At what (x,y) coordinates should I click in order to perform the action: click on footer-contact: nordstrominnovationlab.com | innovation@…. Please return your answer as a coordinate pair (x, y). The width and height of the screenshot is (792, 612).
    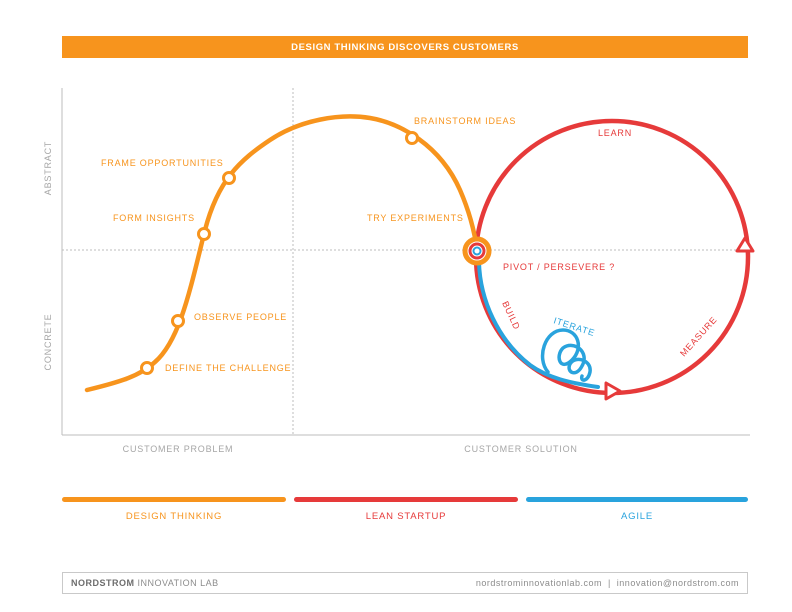
    Looking at the image, I should click on (607, 583).